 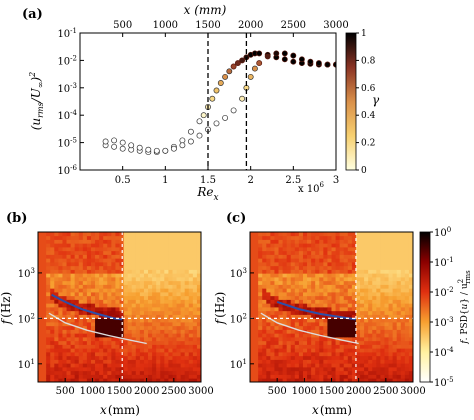 I want to click on panel-curve-white, so click(x=97, y=328).